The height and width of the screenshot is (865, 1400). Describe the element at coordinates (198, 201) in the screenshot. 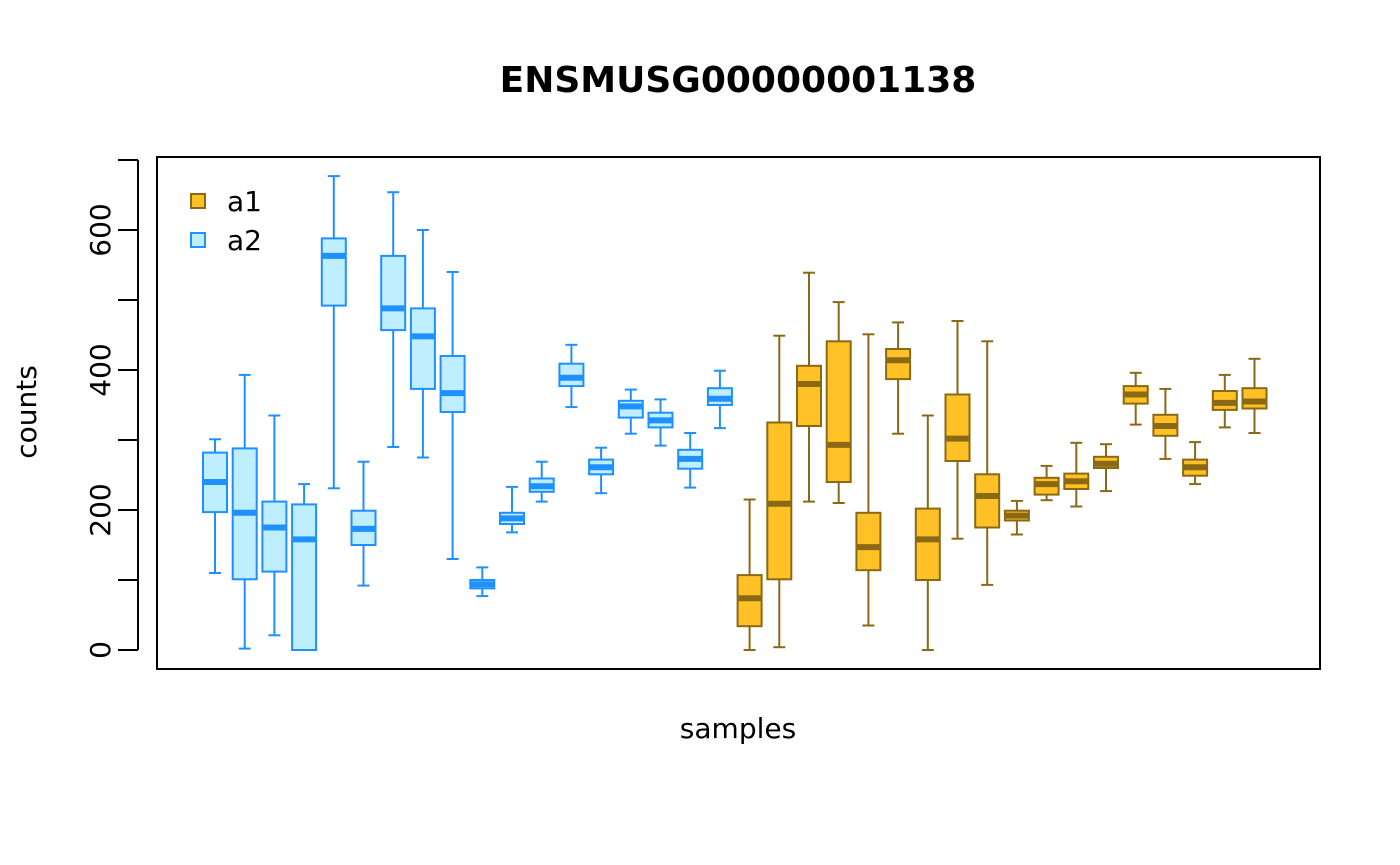

I see `legend-swatch-a1` at that location.